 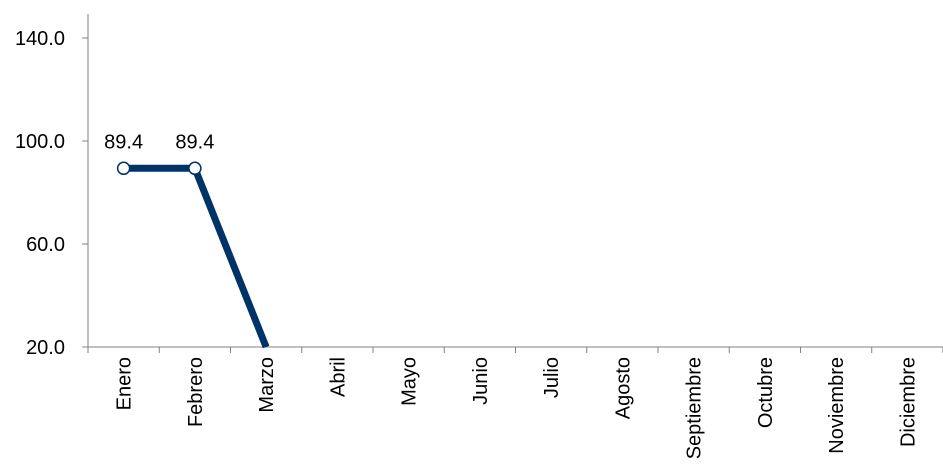 I want to click on x-tick-label: Abril, so click(x=338, y=377).